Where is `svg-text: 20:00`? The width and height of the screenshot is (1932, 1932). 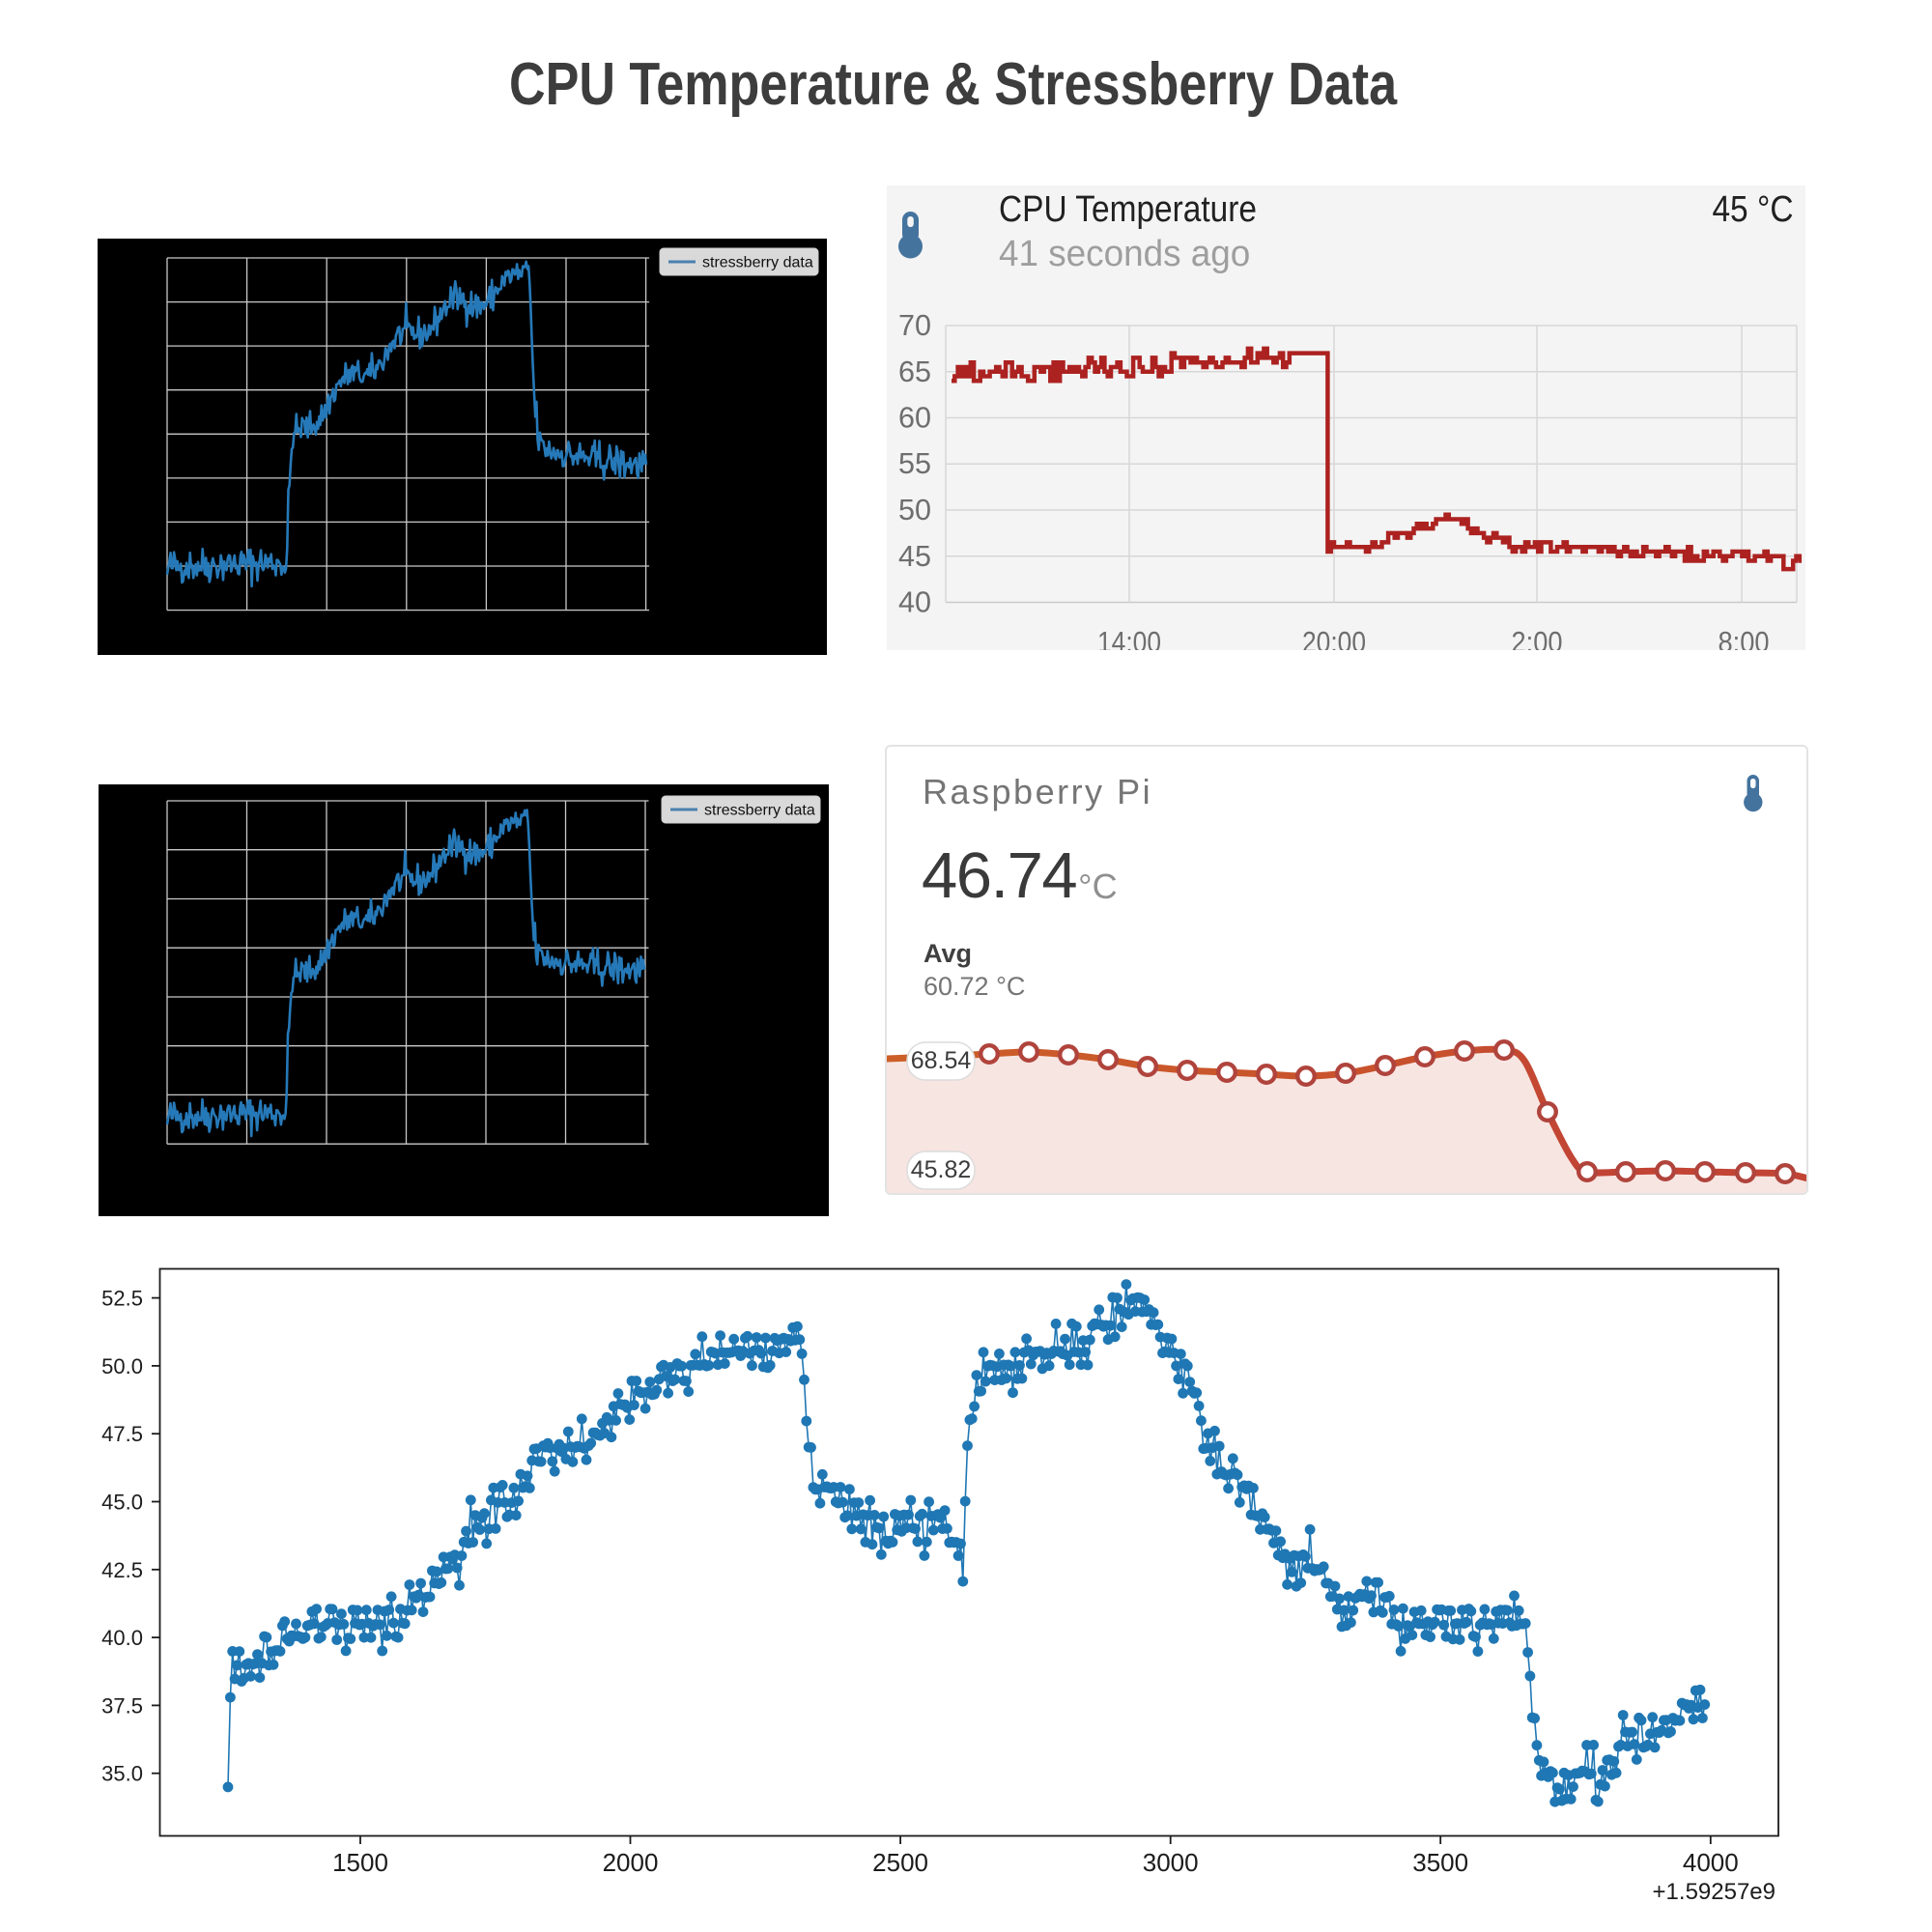
svg-text: 20:00 is located at coordinates (1334, 637).